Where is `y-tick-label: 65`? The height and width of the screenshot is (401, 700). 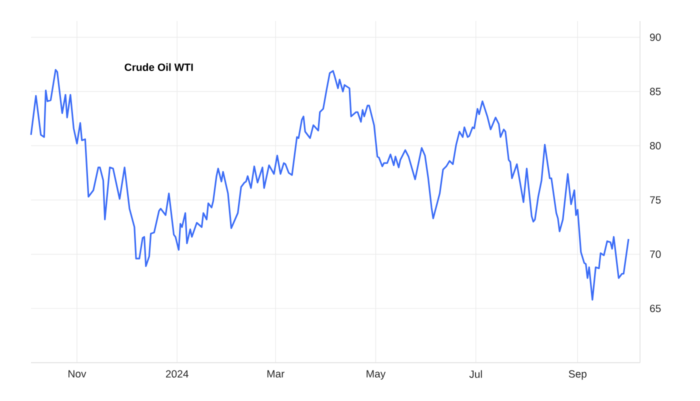 y-tick-label: 65 is located at coordinates (655, 308).